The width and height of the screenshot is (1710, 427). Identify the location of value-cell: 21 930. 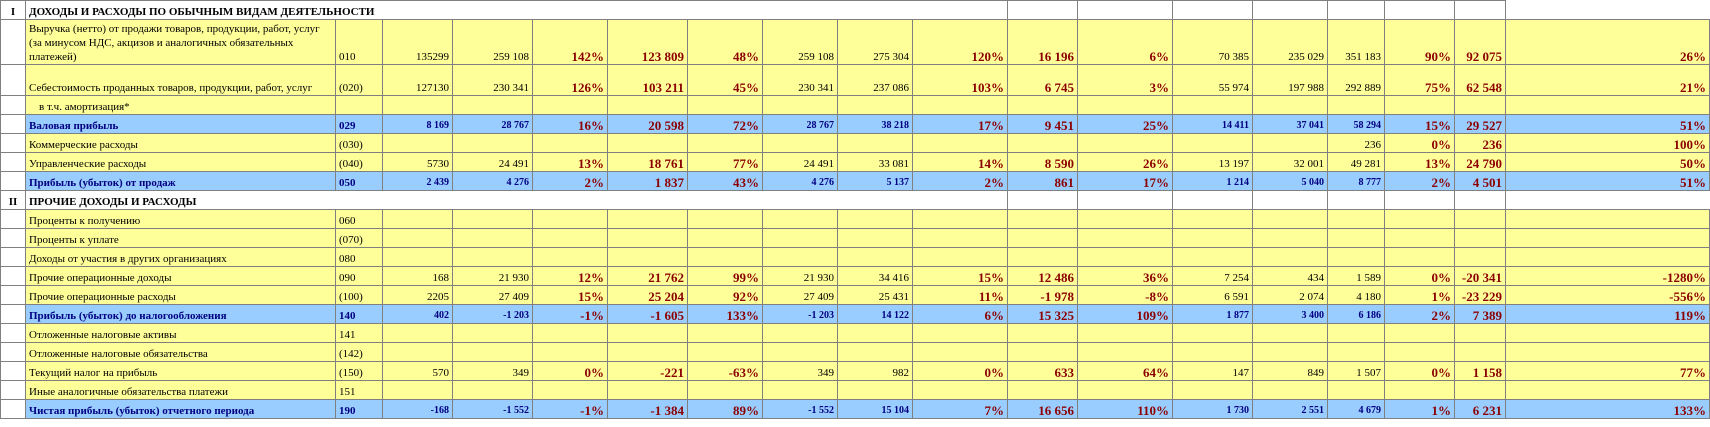
(492, 276).